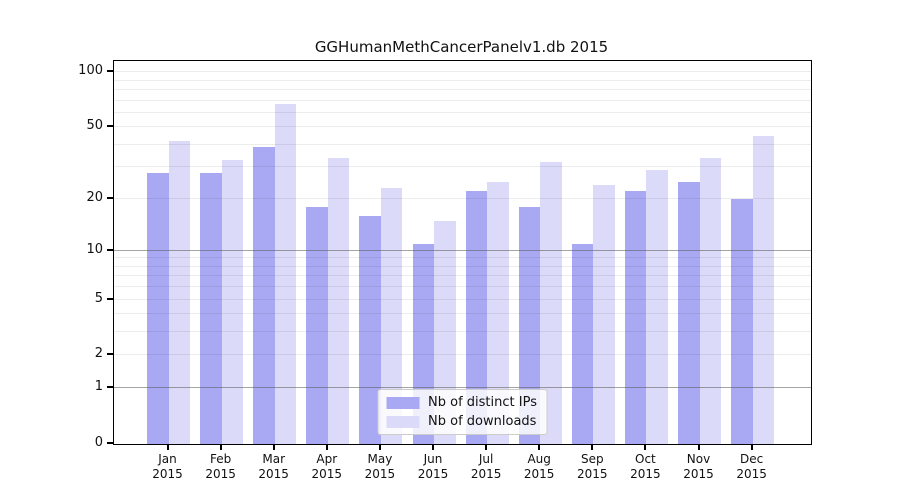  I want to click on y-tick-label: 50, so click(94, 126).